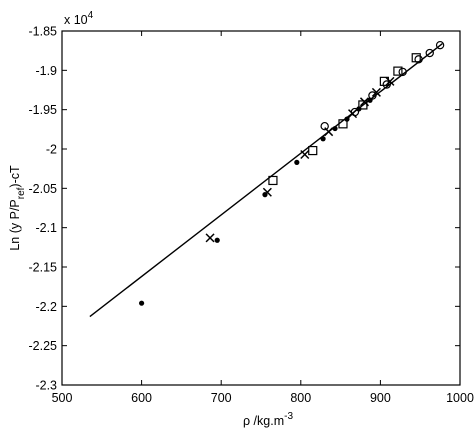 This screenshot has height=439, width=474. Describe the element at coordinates (43, 189) in the screenshot. I see `y-tick-label: -2.05` at that location.